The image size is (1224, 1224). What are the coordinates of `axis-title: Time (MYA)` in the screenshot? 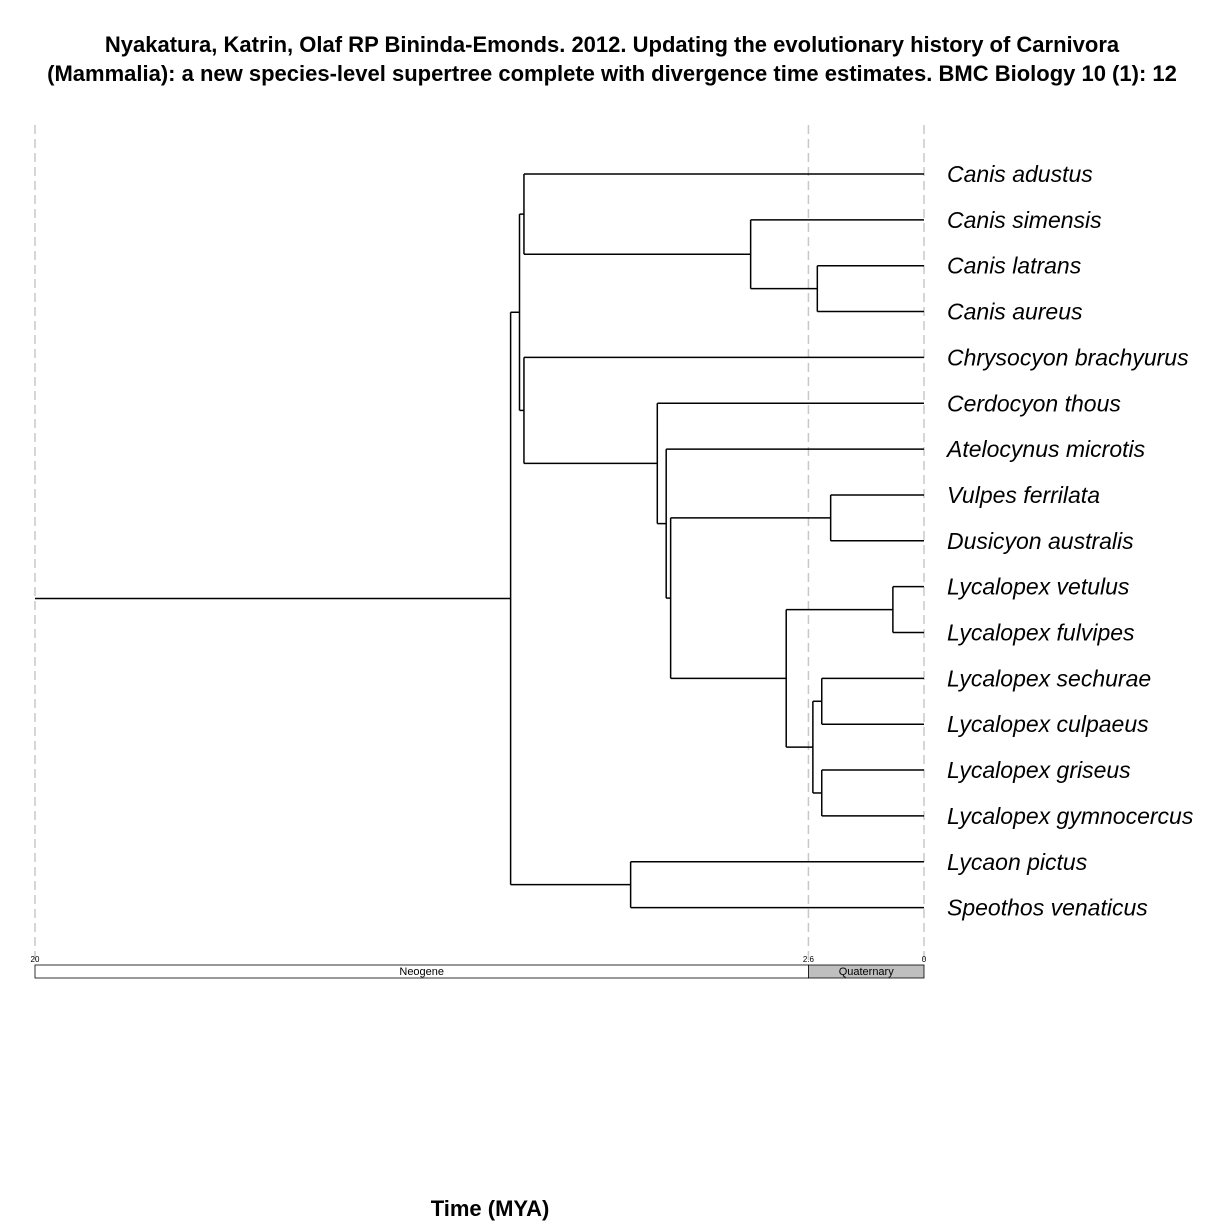 It's located at (490, 1208).